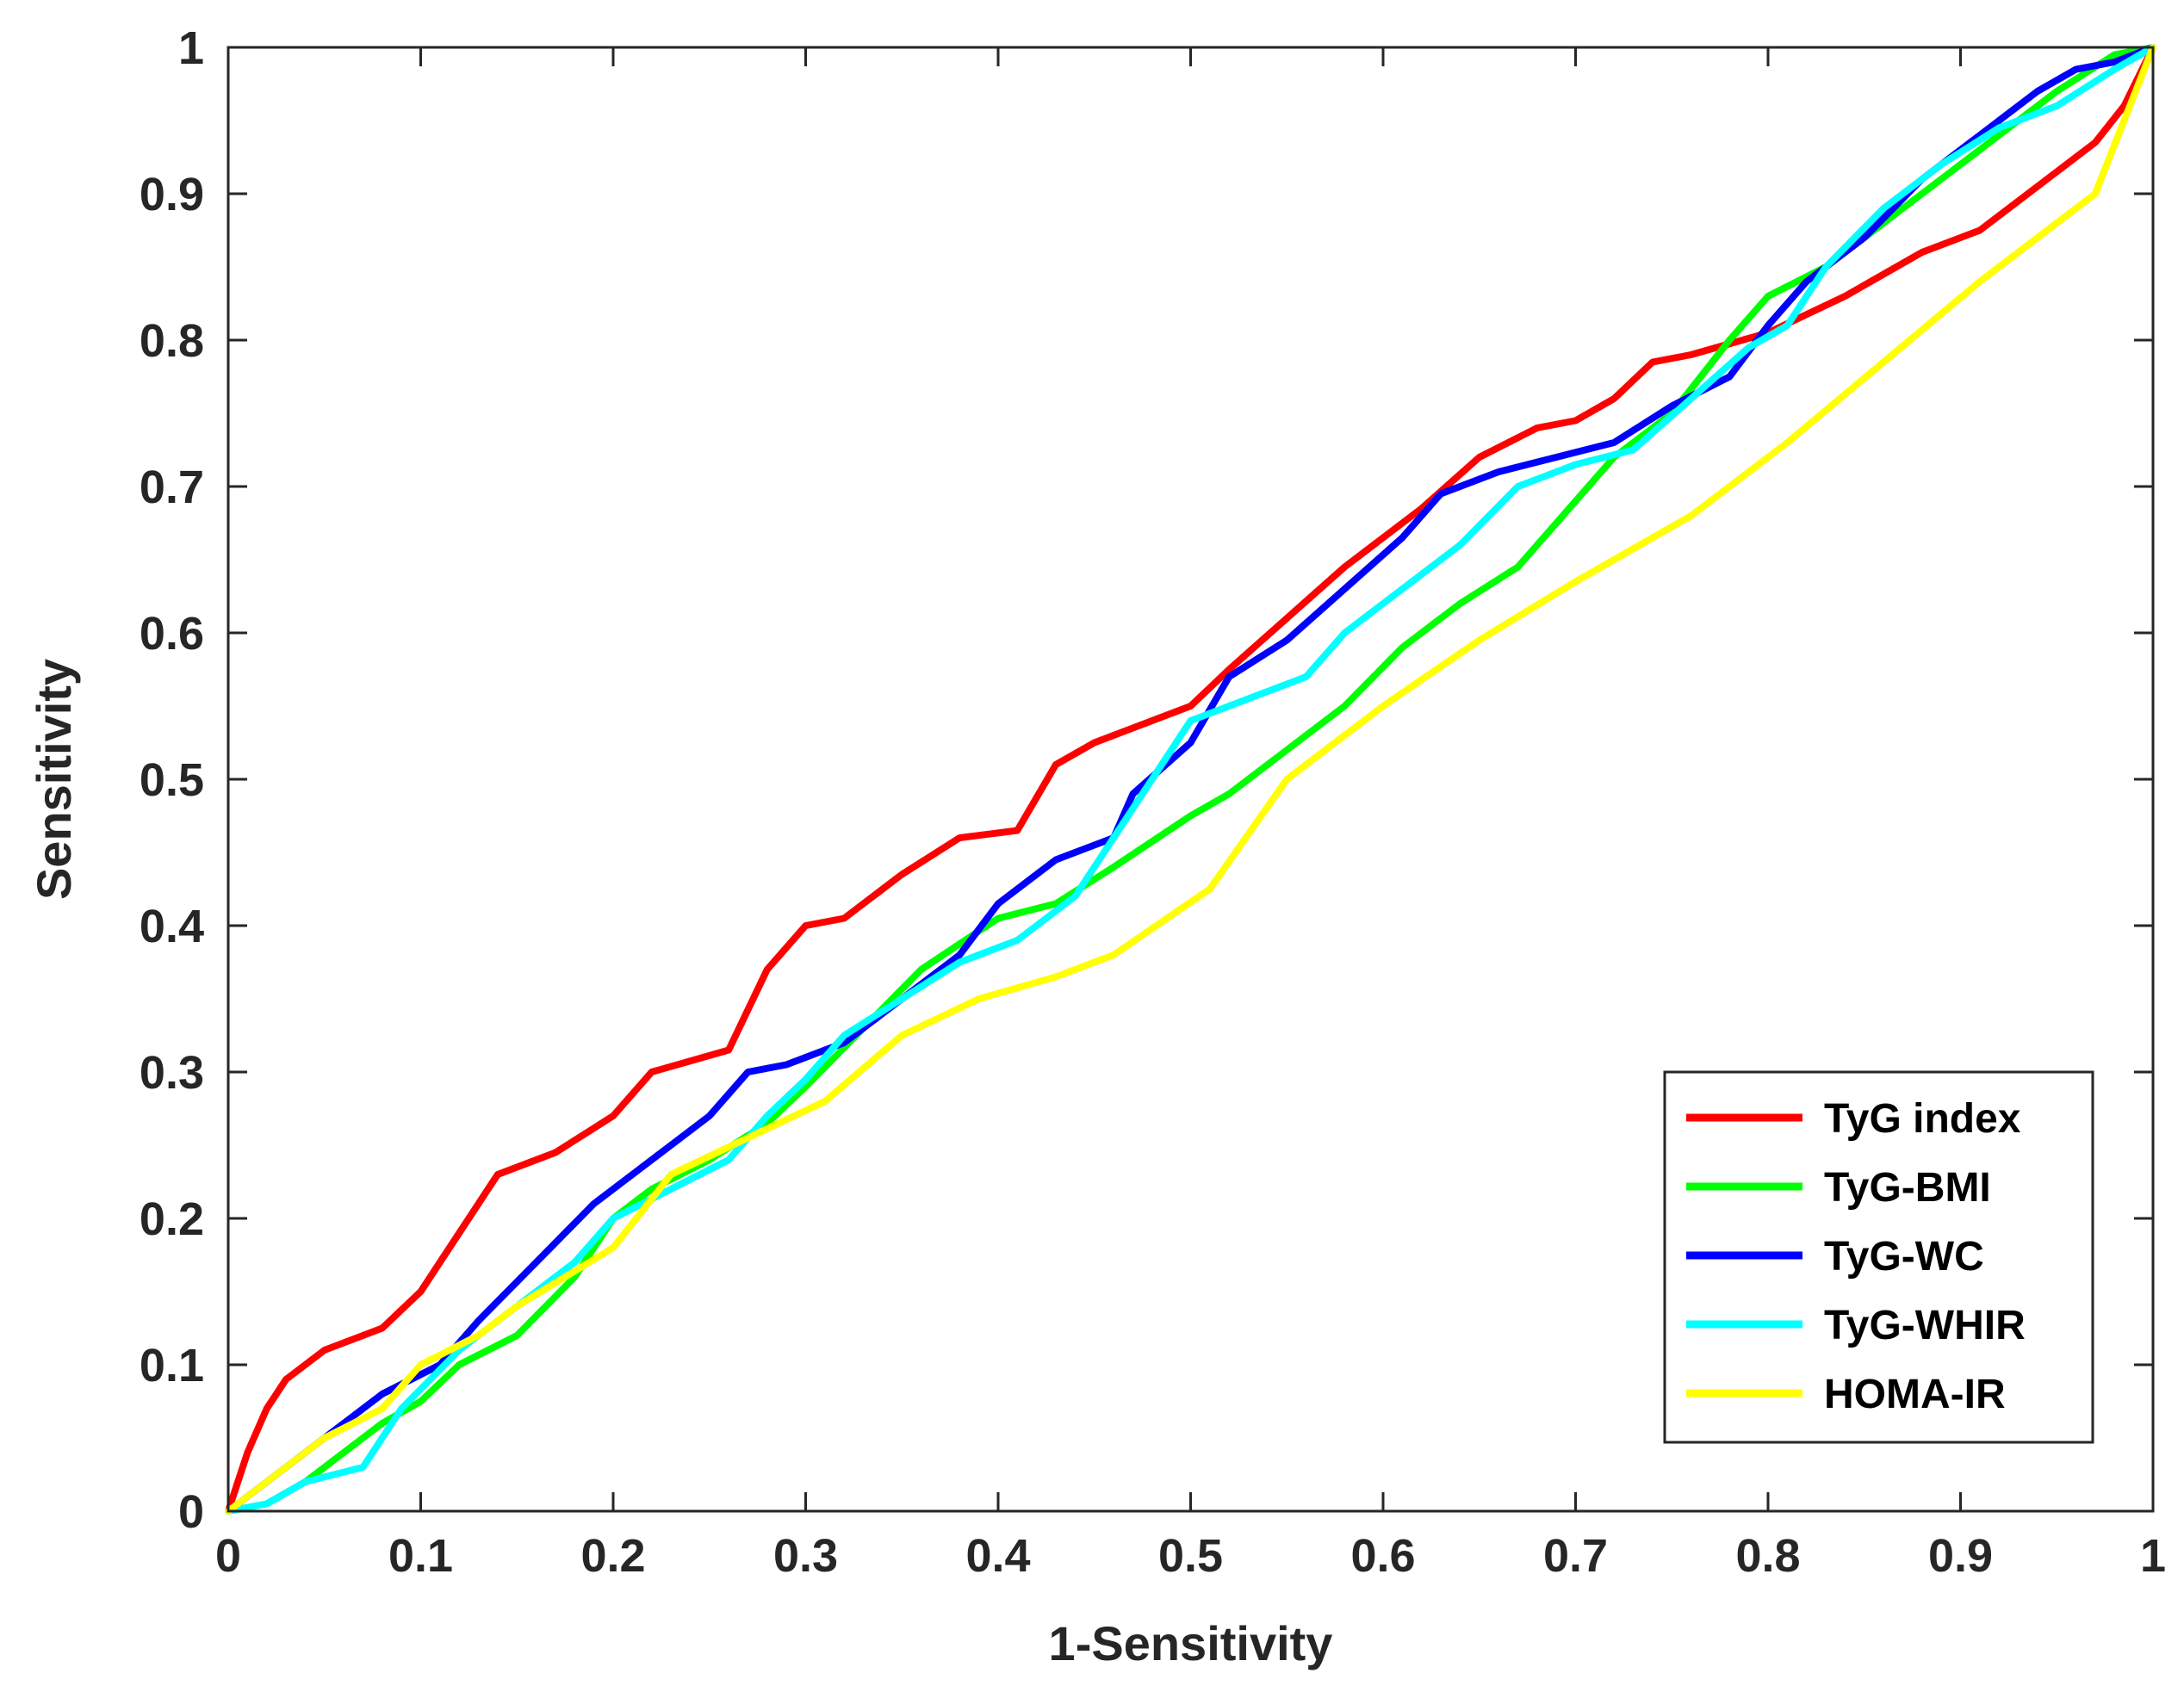 The image size is (2184, 1698). I want to click on legend-label: TyG-WC, so click(1904, 1257).